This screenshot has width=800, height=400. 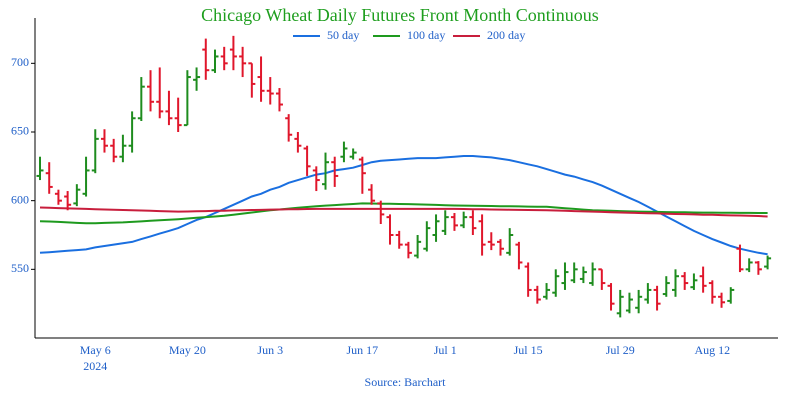 I want to click on x-tick-label: Jul 29, so click(x=620, y=350).